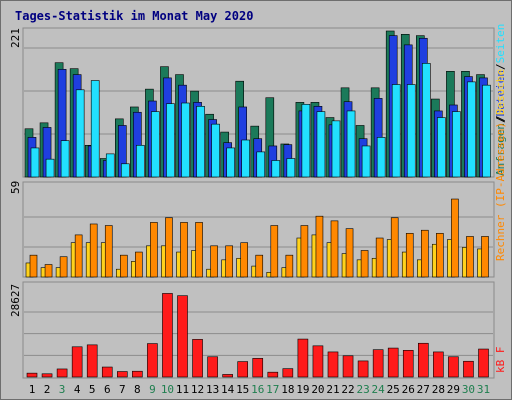 The image size is (512, 401). Describe the element at coordinates (500, 360) in the screenshot. I see `legend-kbytes: kB F` at that location.